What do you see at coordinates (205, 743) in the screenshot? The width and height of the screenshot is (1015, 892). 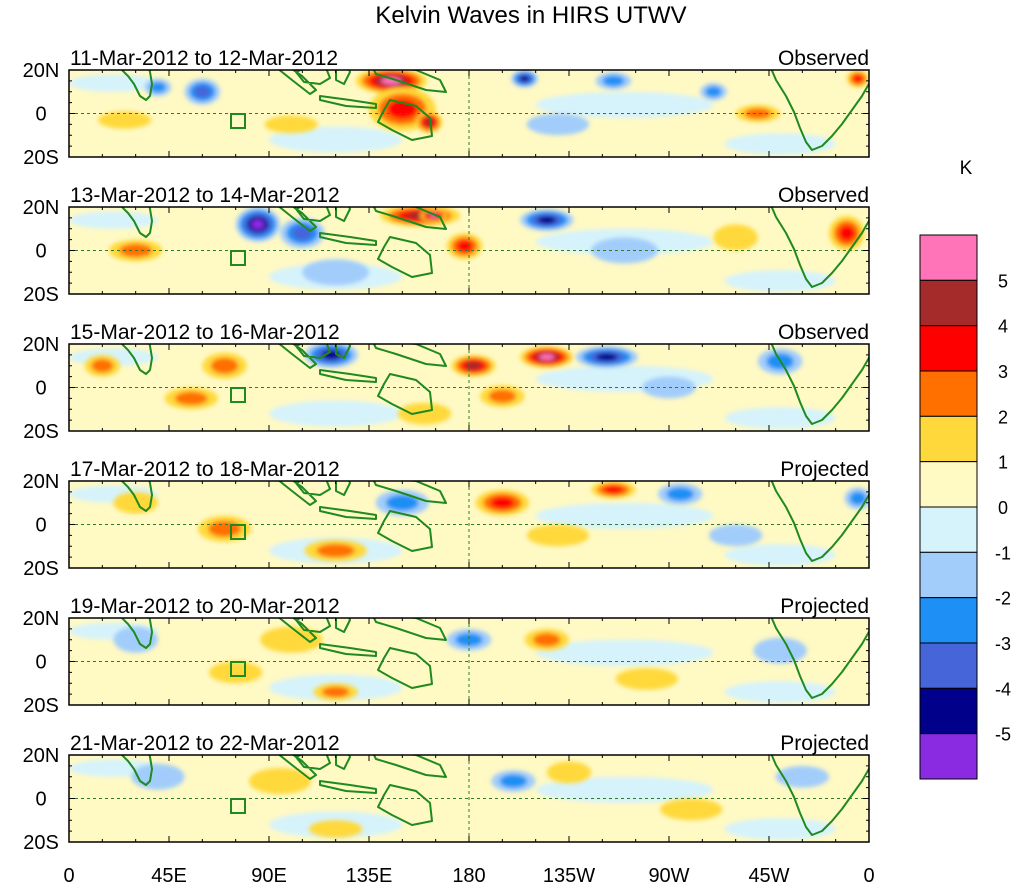 I see `panel-date-range: 21-Mar-2012 to 22-Mar-2012` at bounding box center [205, 743].